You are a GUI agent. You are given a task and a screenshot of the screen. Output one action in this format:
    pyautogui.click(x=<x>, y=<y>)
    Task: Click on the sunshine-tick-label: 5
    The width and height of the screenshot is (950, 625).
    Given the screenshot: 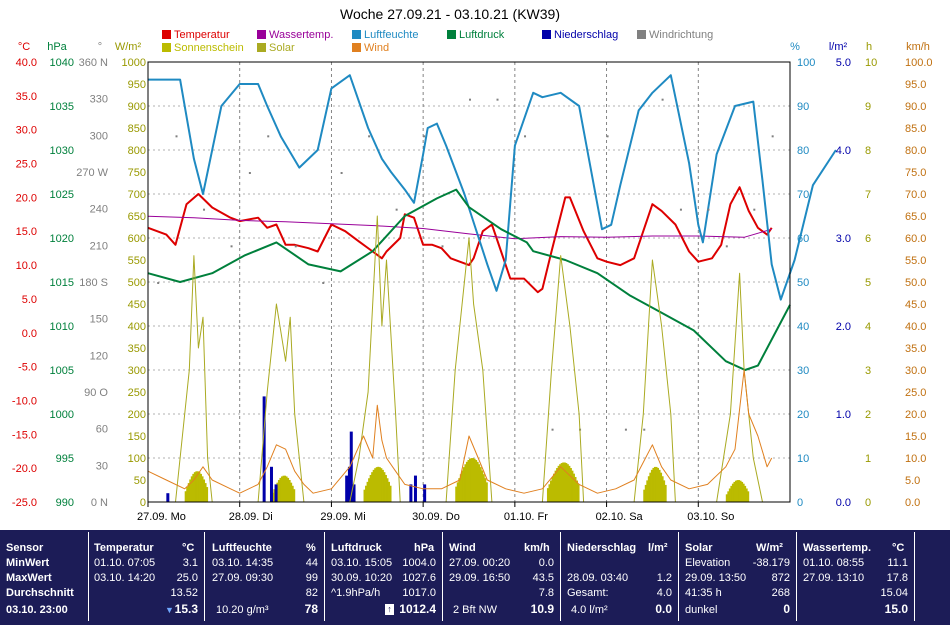 What is the action you would take?
    pyautogui.click(x=868, y=283)
    